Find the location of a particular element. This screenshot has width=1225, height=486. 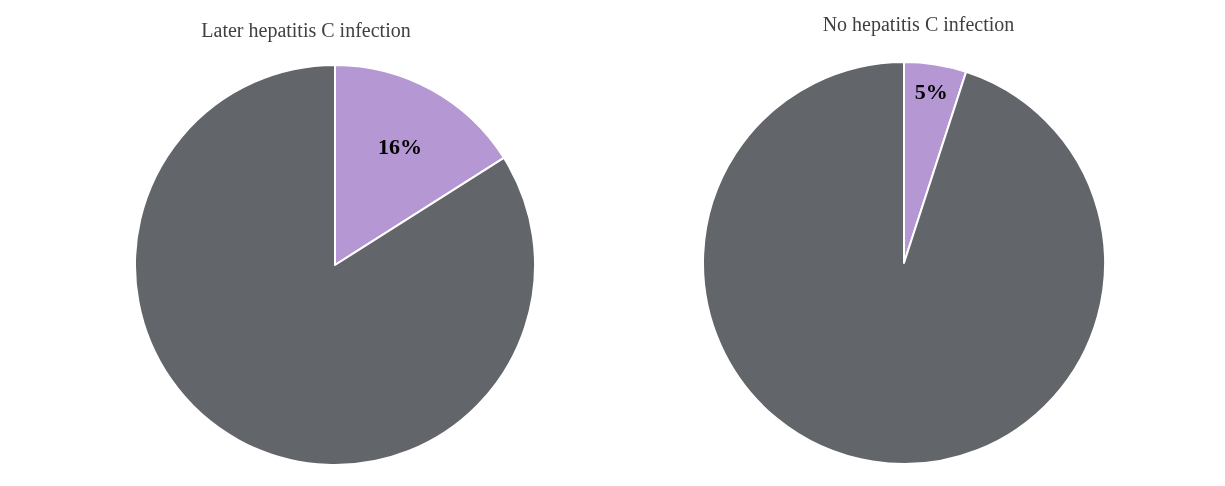

data-label: 16% is located at coordinates (400, 147).